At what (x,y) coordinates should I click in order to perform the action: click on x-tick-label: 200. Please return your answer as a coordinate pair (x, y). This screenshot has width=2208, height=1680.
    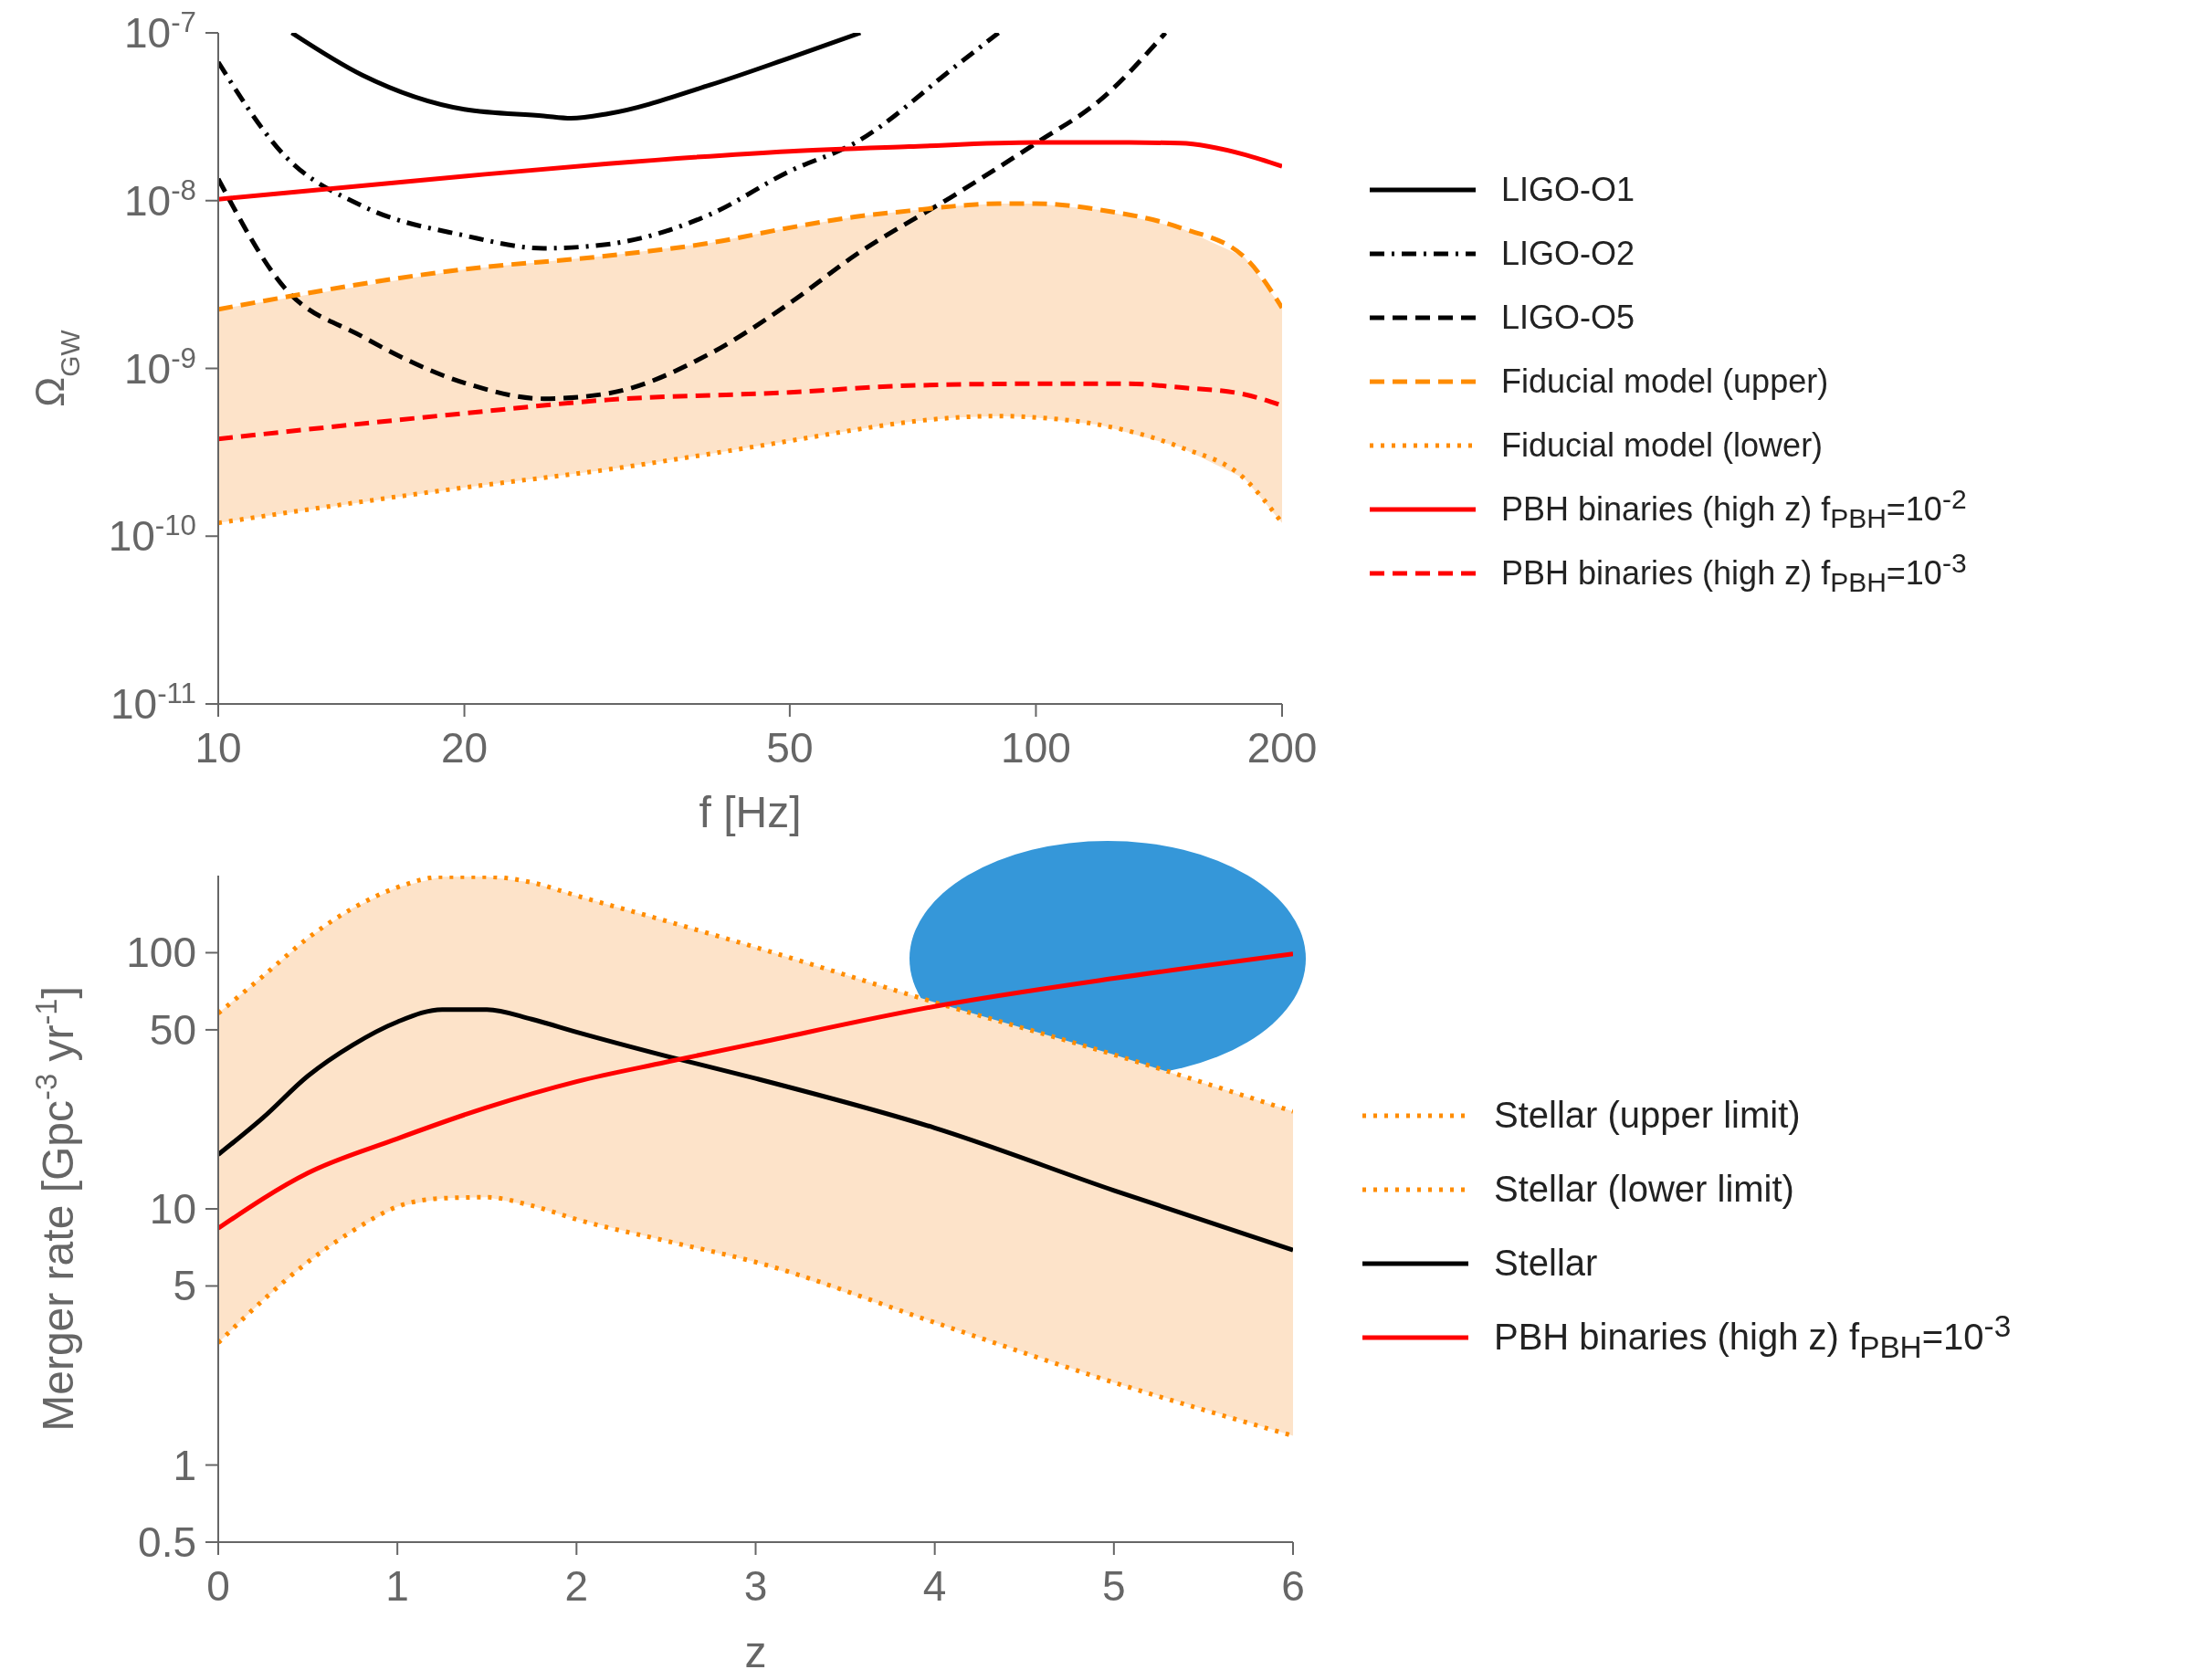
    Looking at the image, I should click on (1282, 748).